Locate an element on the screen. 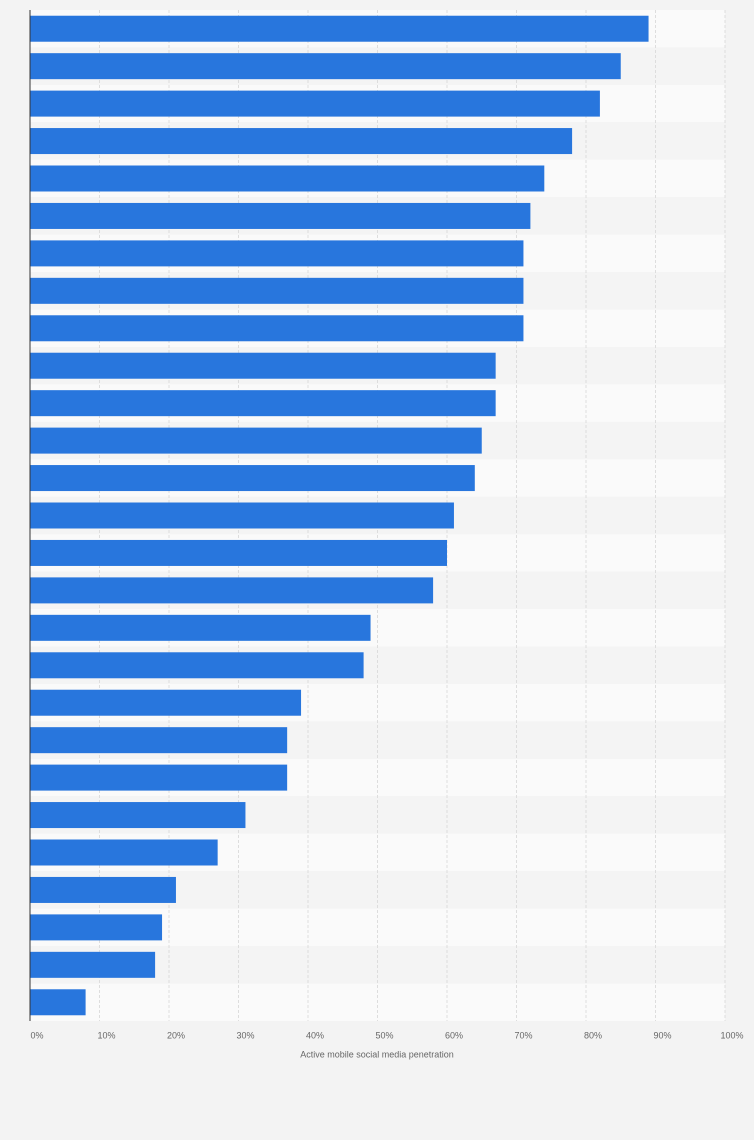 This screenshot has width=754, height=1140. x-tick-label: 50% is located at coordinates (384, 1035).